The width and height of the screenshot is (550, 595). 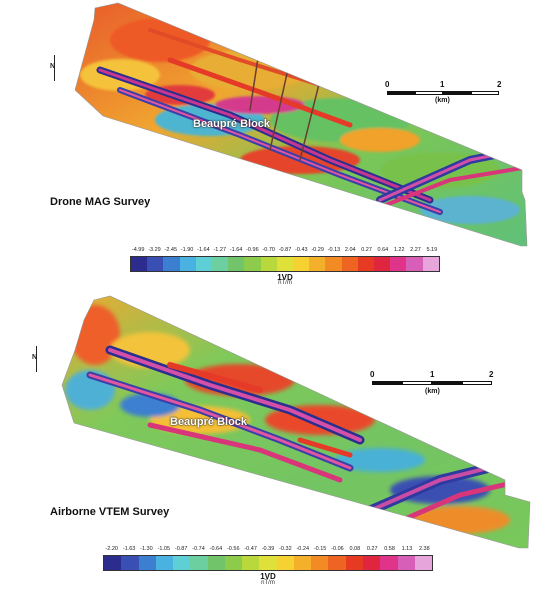 I want to click on legend-tick-label: 0.58, so click(x=389, y=549).